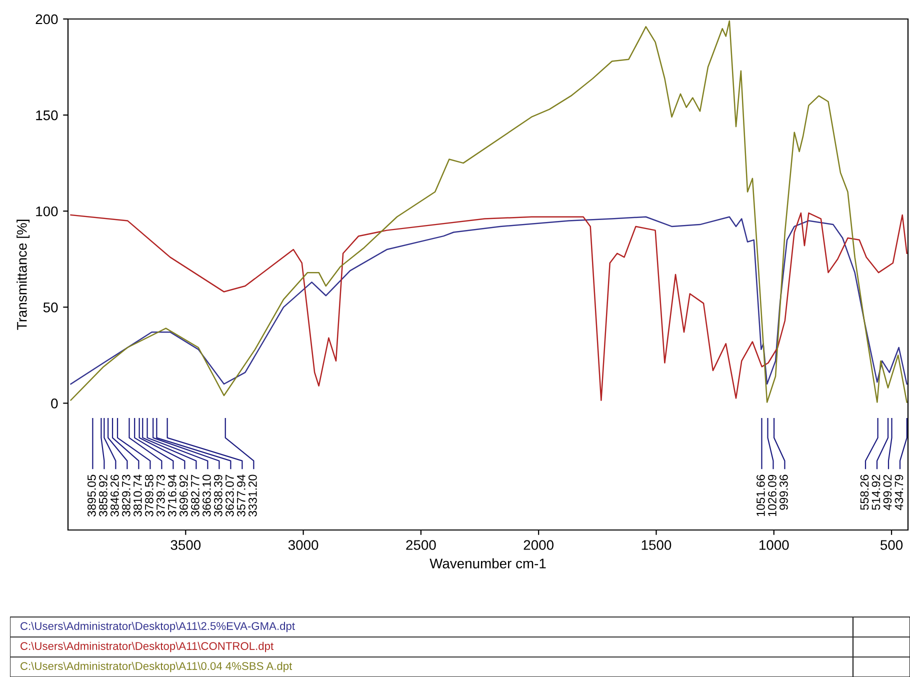  I want to click on annotation: 3789.58, so click(149, 495).